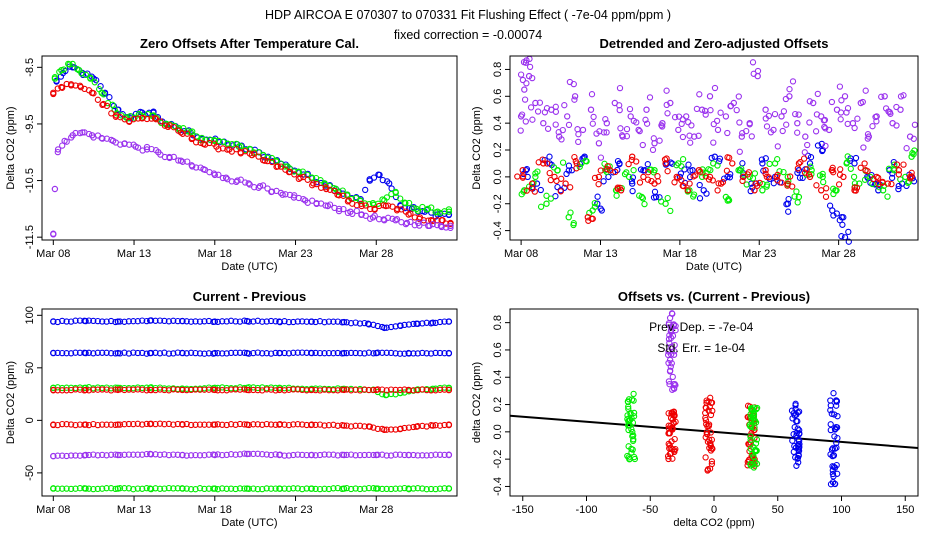  Describe the element at coordinates (498, 69) in the screenshot. I see `y-tick-label: 0.8` at that location.